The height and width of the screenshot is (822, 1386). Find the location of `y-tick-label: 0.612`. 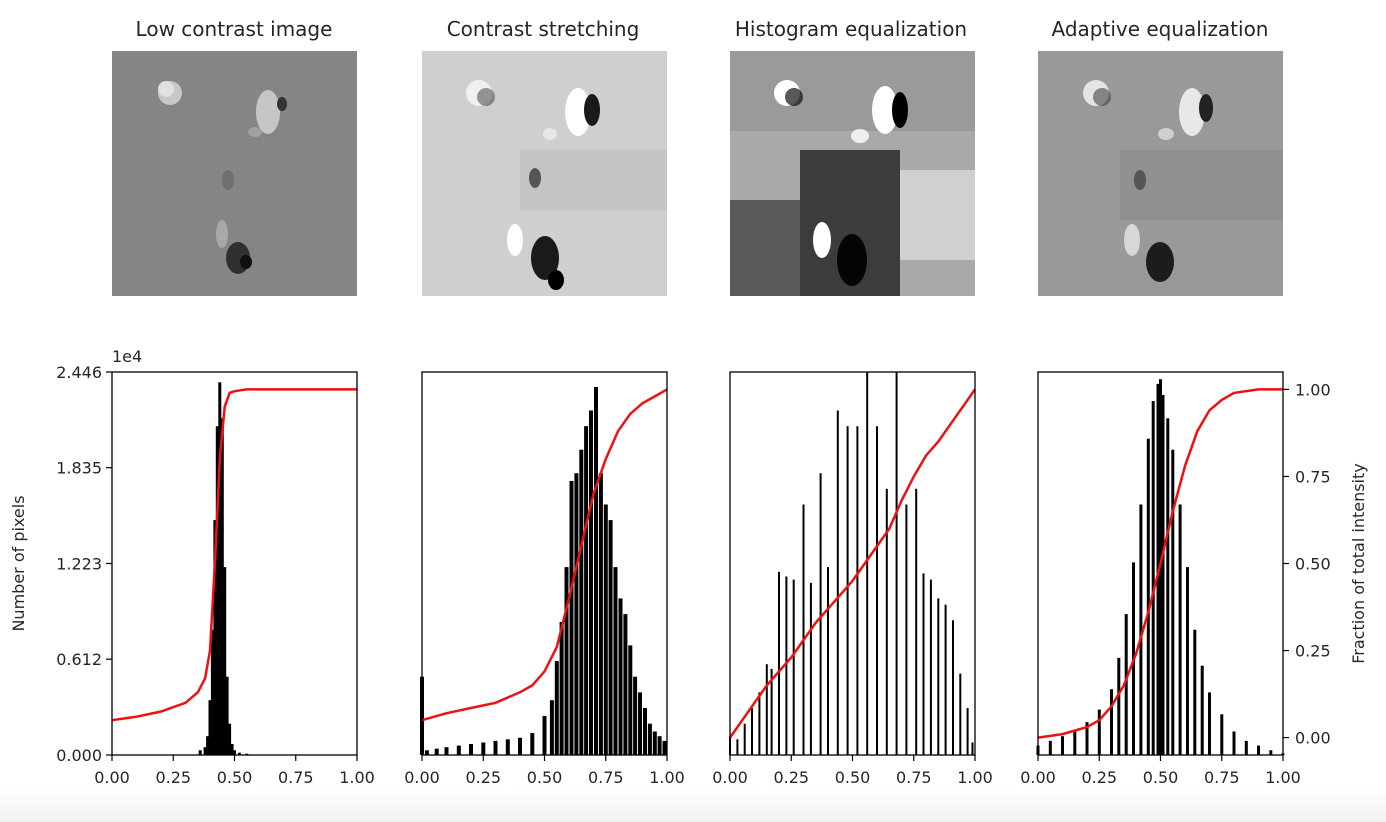

y-tick-label: 0.612 is located at coordinates (79, 659).